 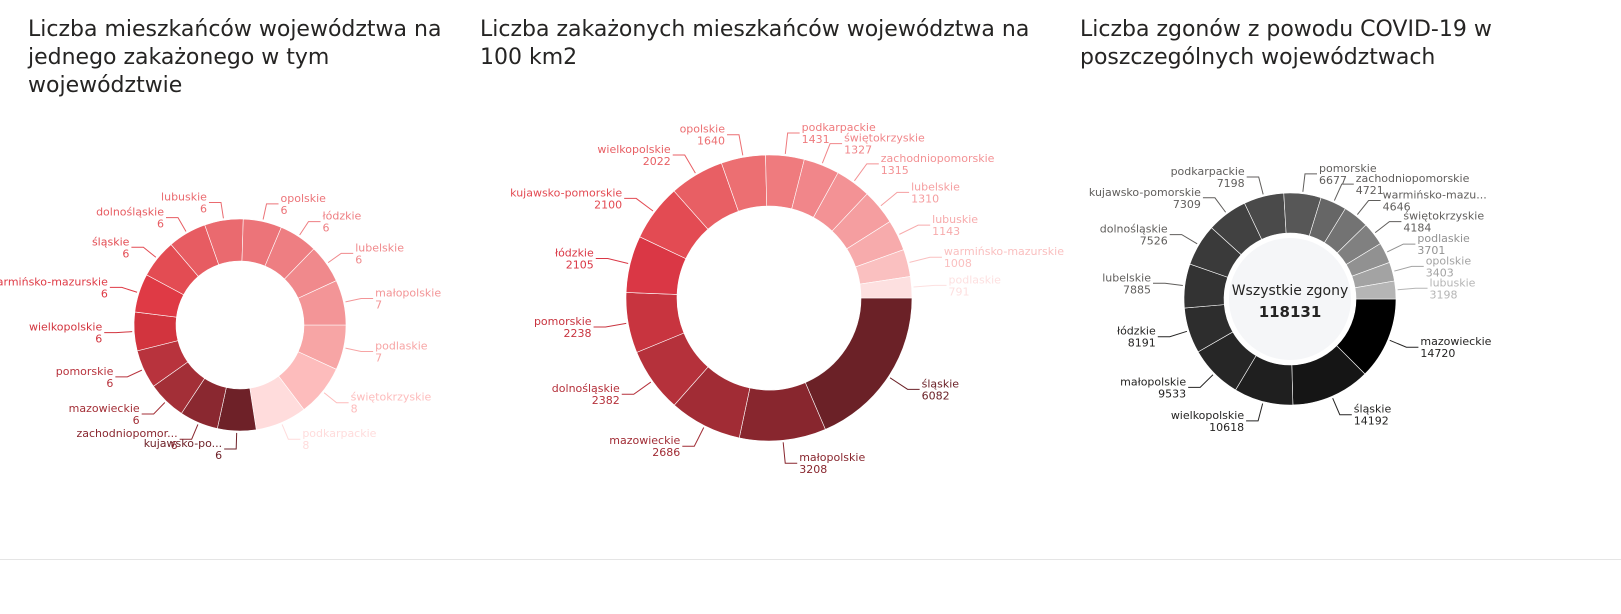 I want to click on slice-value: 4721, so click(x=1370, y=190).